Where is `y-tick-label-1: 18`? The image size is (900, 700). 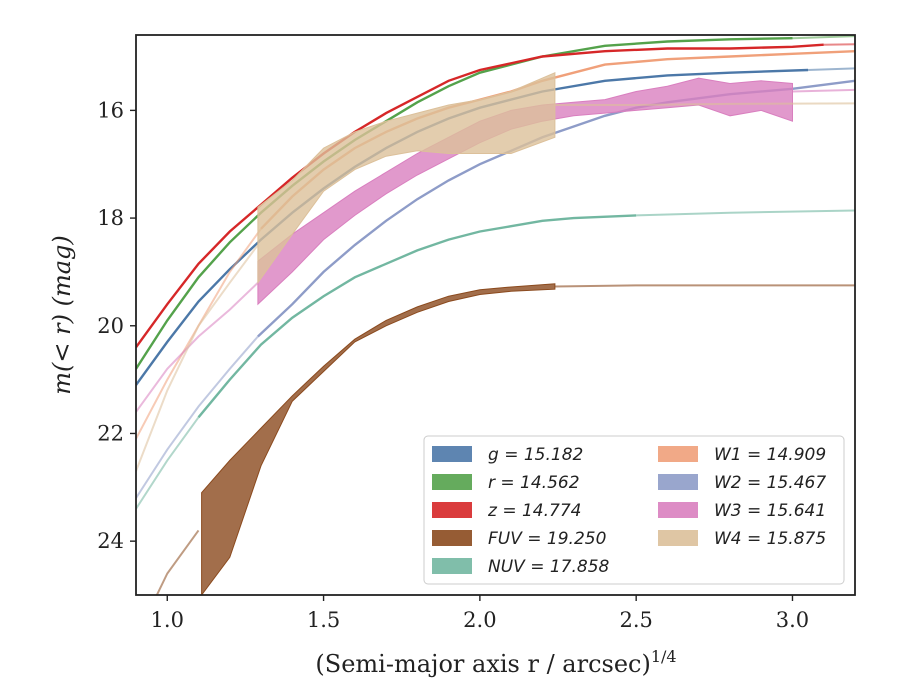 y-tick-label-1: 18 is located at coordinates (110, 218).